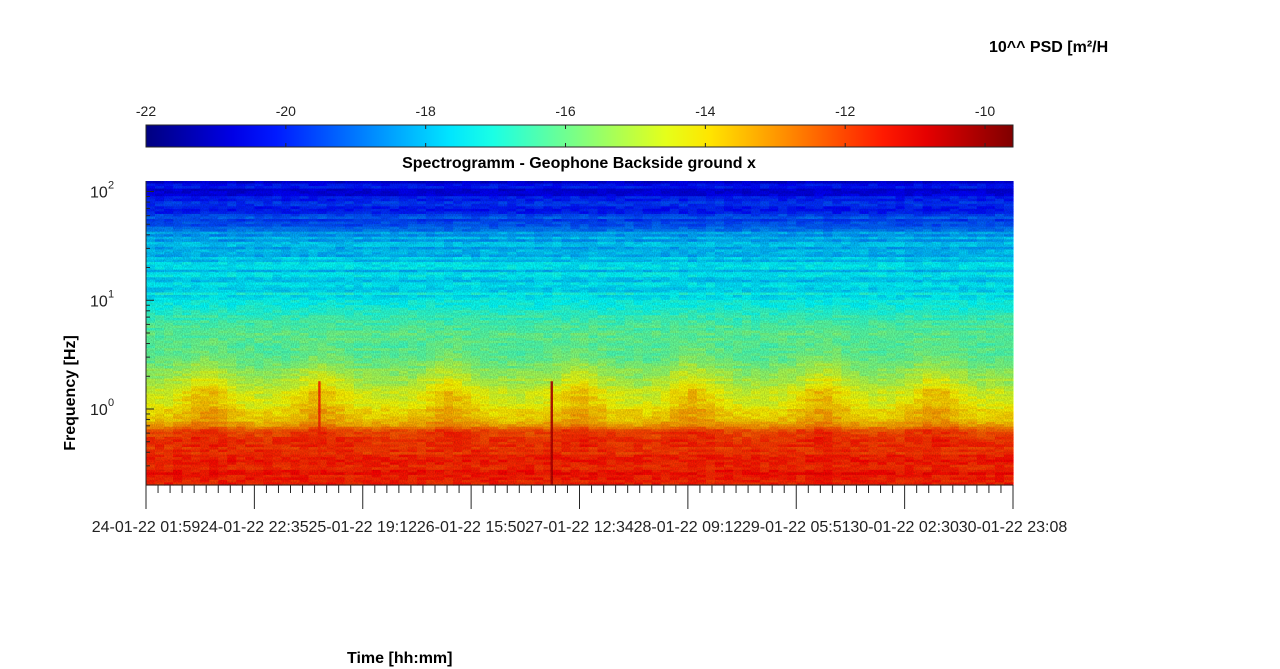 This screenshot has height=669, width=1280. Describe the element at coordinates (985, 111) in the screenshot. I see `colorbar-tick-label: -10` at that location.